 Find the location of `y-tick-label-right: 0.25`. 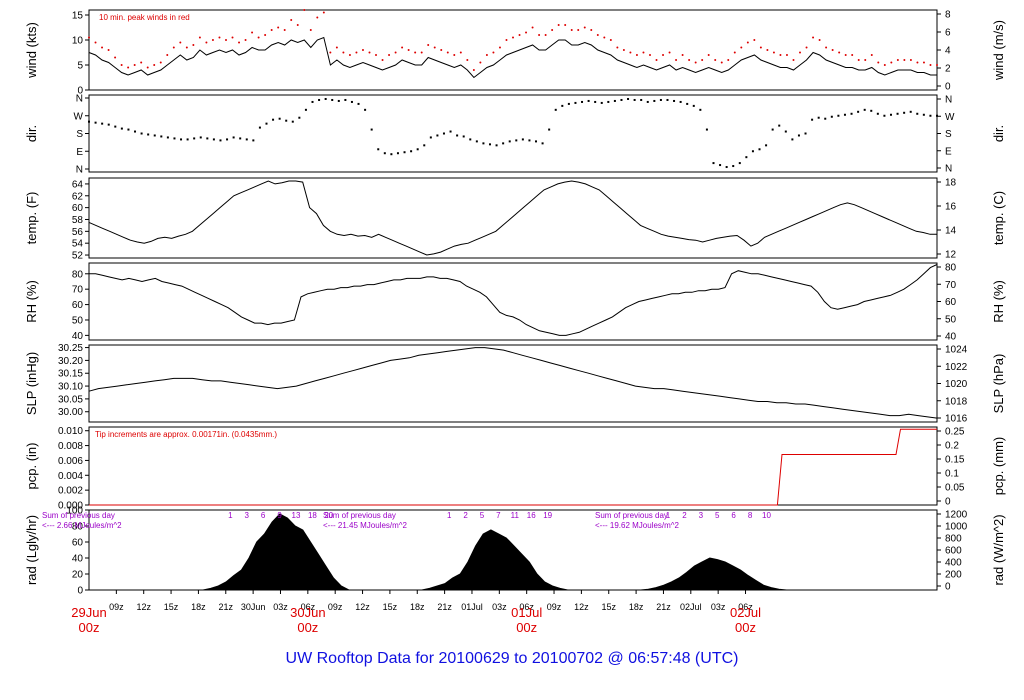

y-tick-label-right: 0.25 is located at coordinates (955, 432).